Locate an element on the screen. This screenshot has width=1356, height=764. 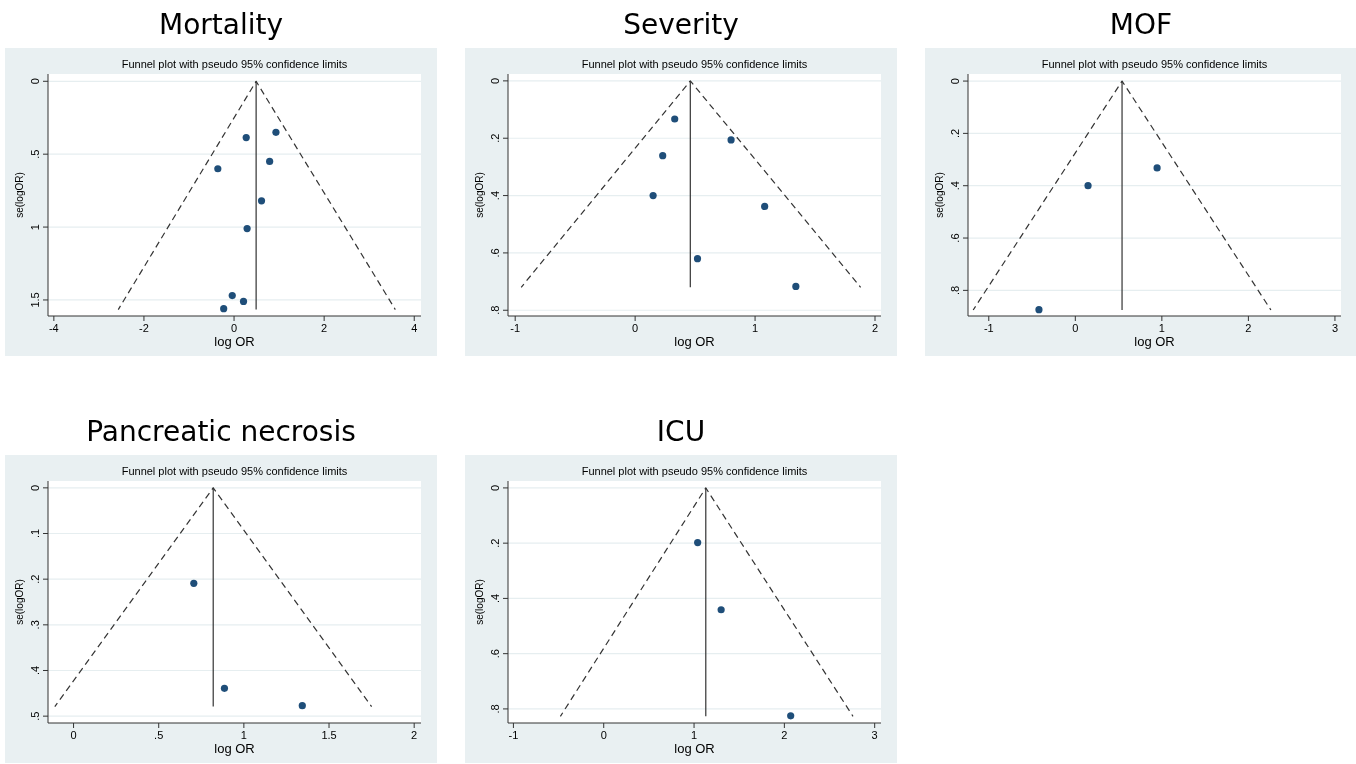
chart-title: ICU is located at coordinates (681, 431).